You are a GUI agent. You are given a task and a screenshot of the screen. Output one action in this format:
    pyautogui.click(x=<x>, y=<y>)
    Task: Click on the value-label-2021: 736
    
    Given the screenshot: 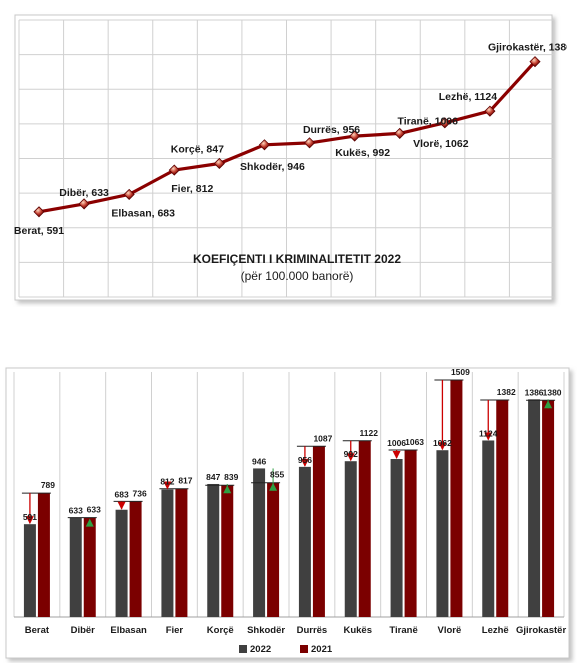 What is the action you would take?
    pyautogui.click(x=139, y=493)
    